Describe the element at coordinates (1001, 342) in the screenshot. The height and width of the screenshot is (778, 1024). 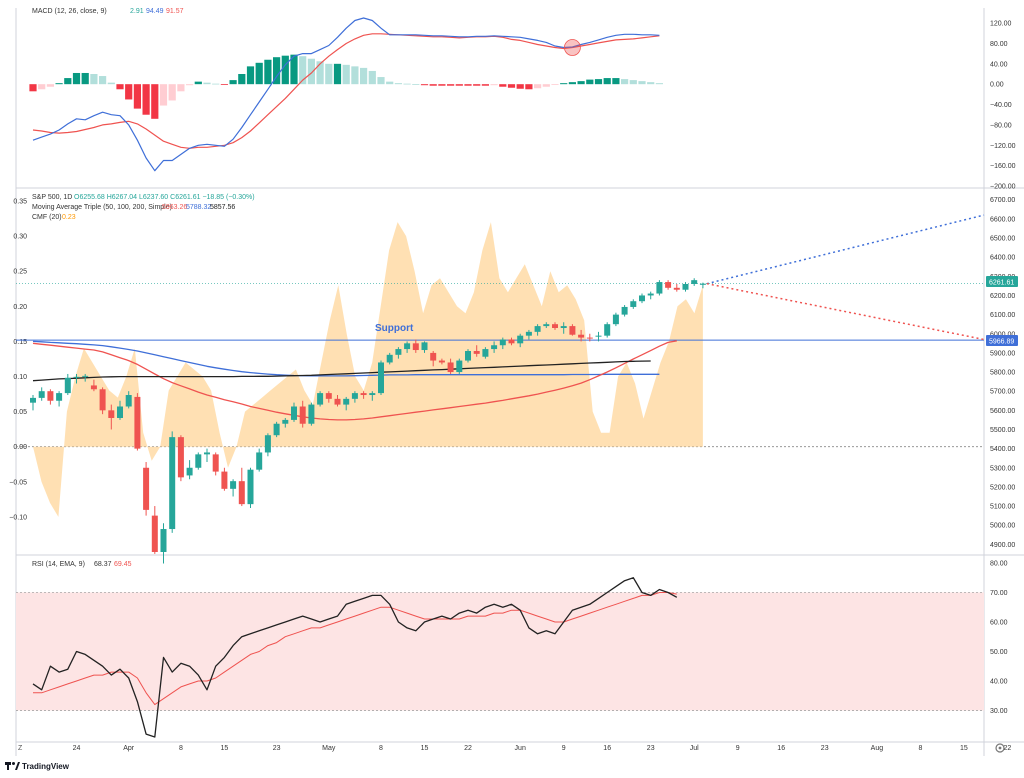
I see `support-price-badge-text: 5966.89` at that location.